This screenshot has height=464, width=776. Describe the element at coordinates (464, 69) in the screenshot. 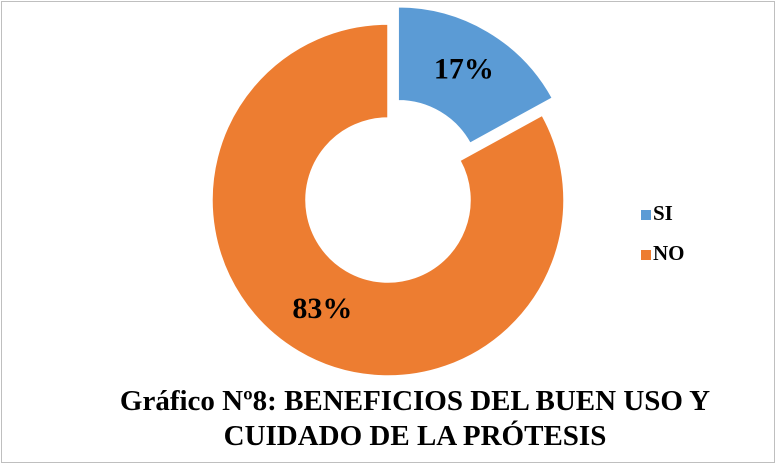

I see `data-label: 17%` at that location.